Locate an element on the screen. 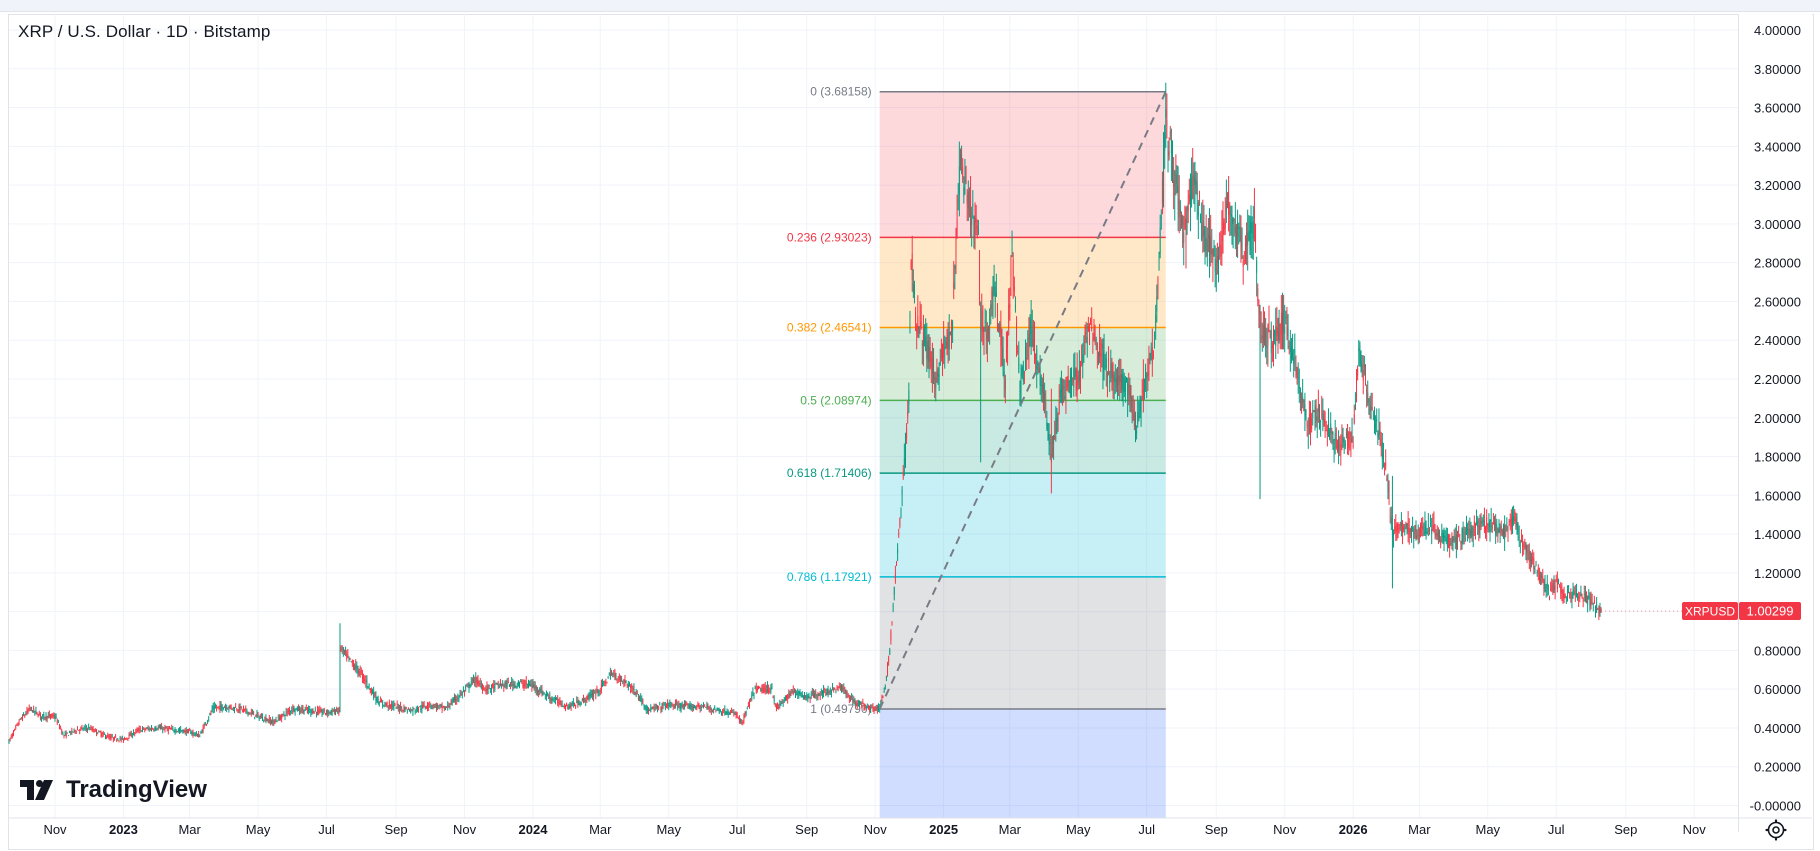  x-tick-label: Sep is located at coordinates (396, 829).